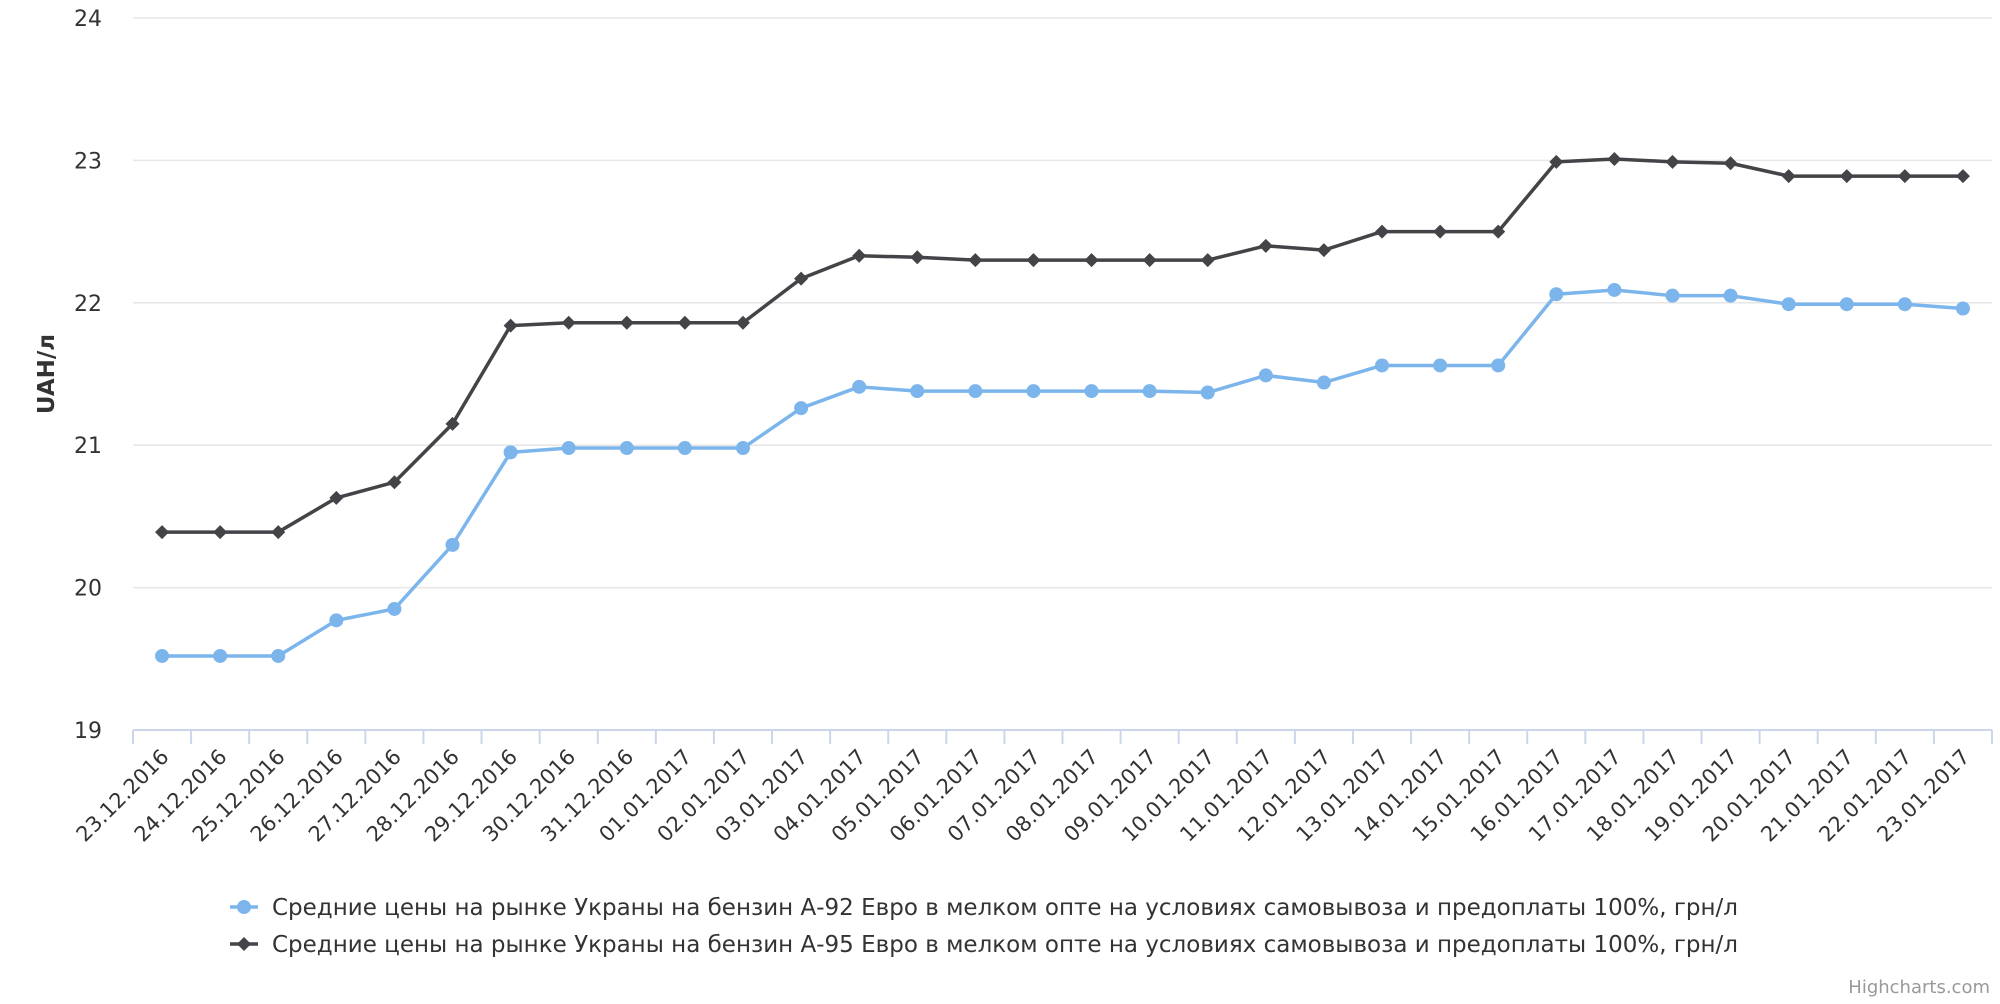 The height and width of the screenshot is (1004, 2000). Describe the element at coordinates (88, 589) in the screenshot. I see `y-tick-label: 20` at that location.